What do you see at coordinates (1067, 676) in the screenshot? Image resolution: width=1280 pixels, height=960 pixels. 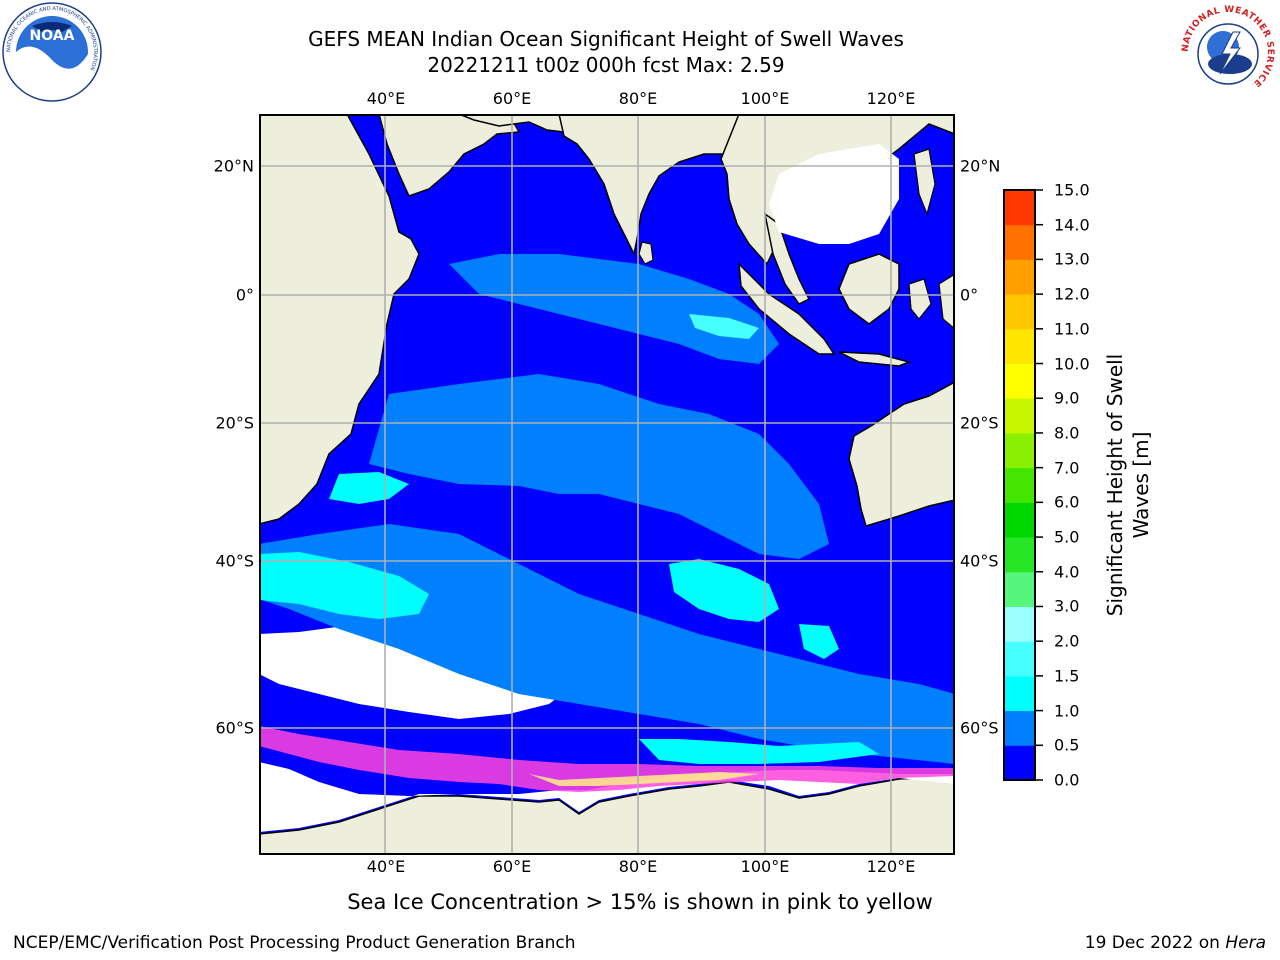 I see `colorbar-tick-label: 1.5` at bounding box center [1067, 676].